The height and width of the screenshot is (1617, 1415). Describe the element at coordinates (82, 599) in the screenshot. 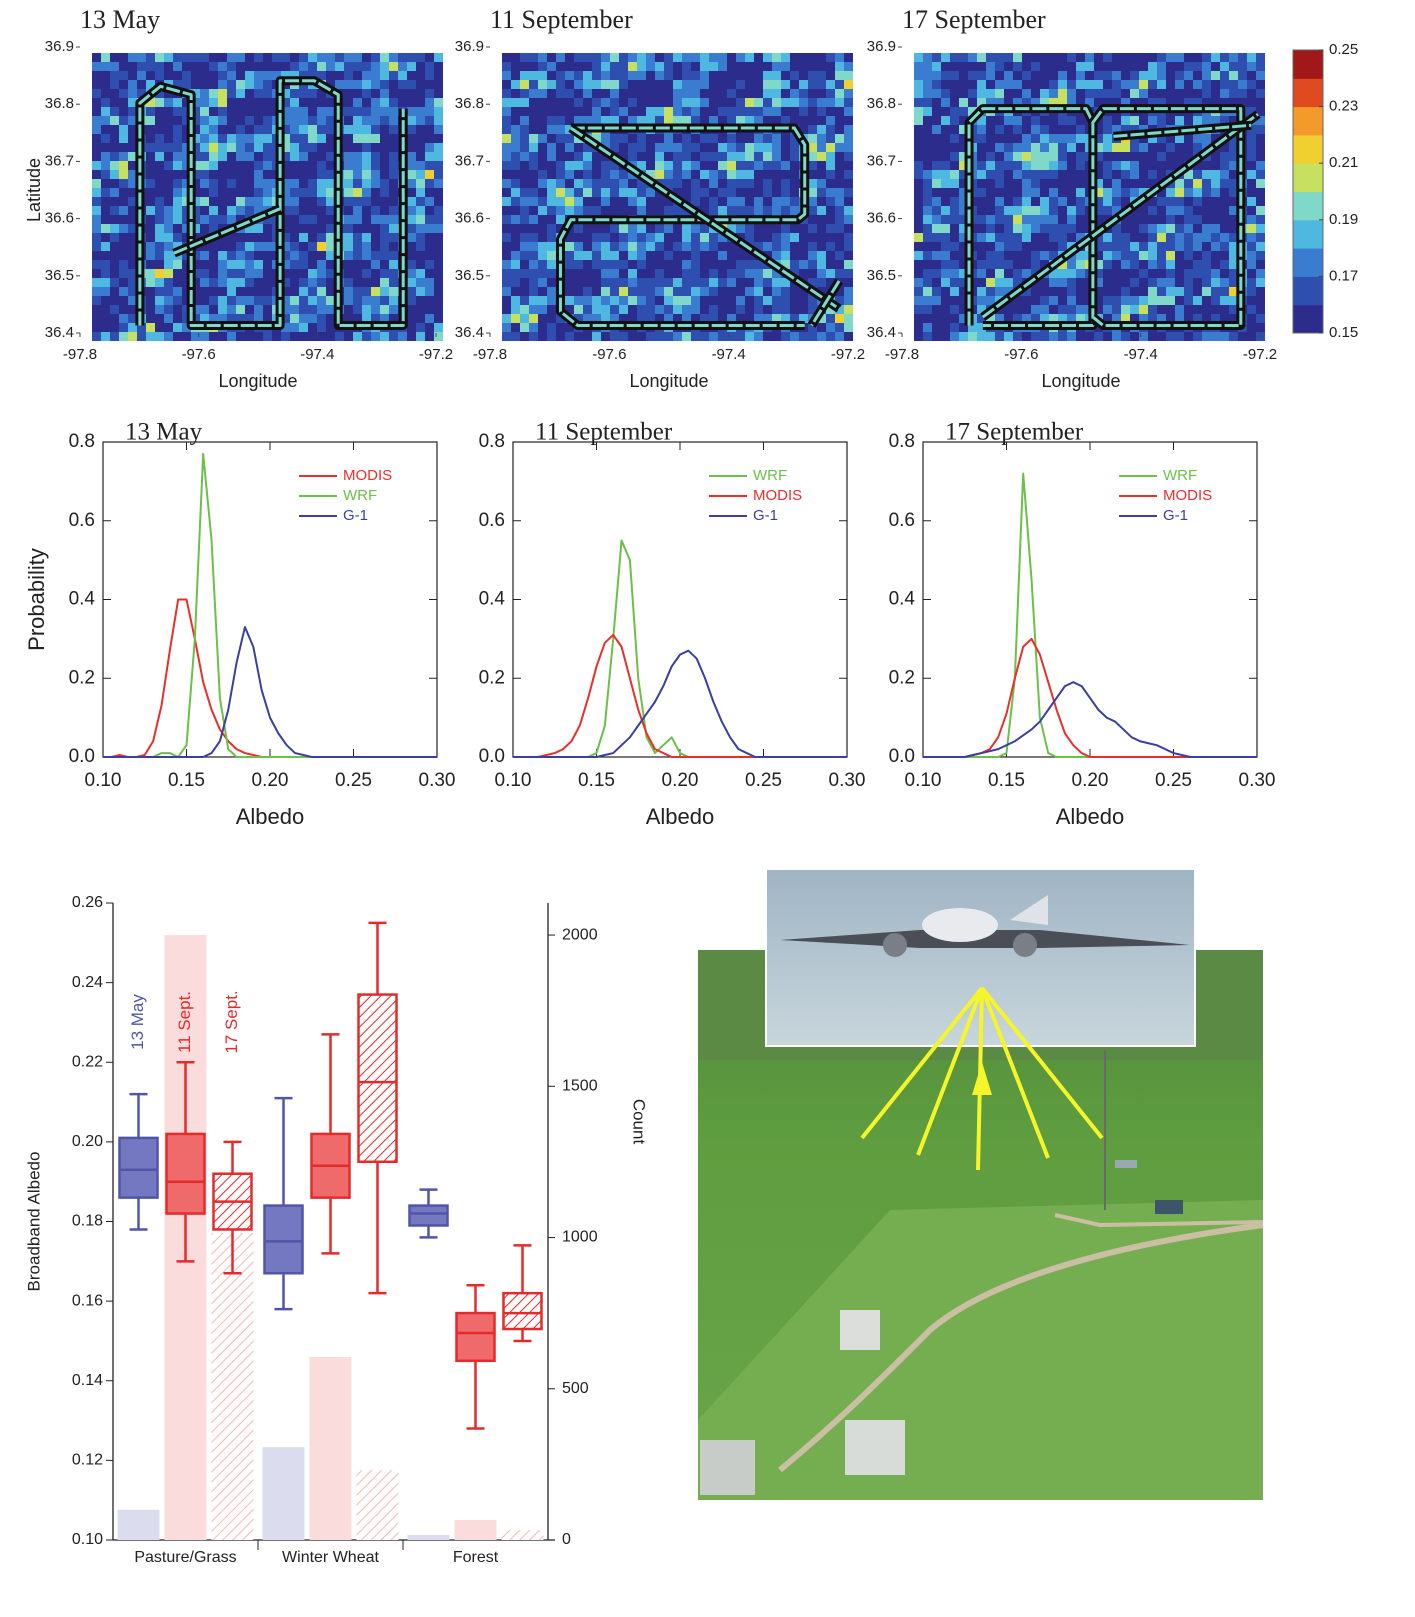

I see `y-tick-label: 0.4` at that location.